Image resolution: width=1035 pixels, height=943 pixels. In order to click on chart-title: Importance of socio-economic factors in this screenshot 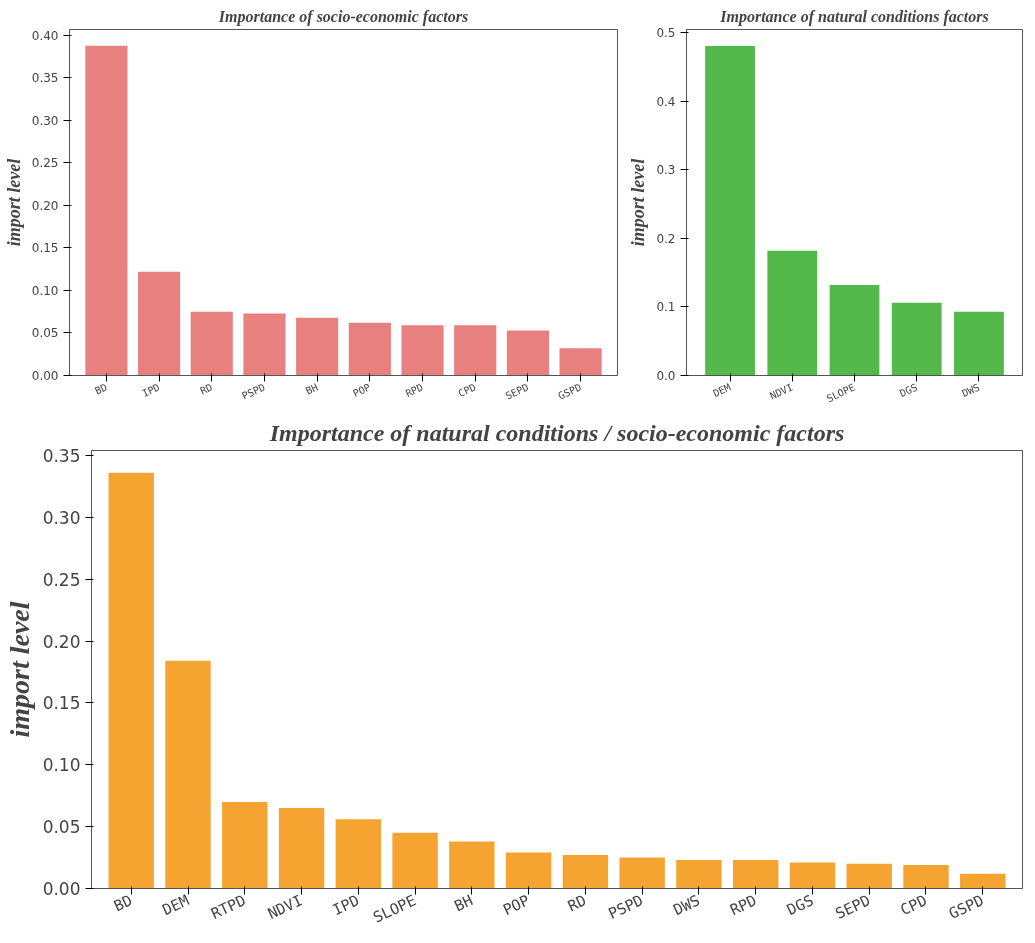, I will do `click(343, 16)`.